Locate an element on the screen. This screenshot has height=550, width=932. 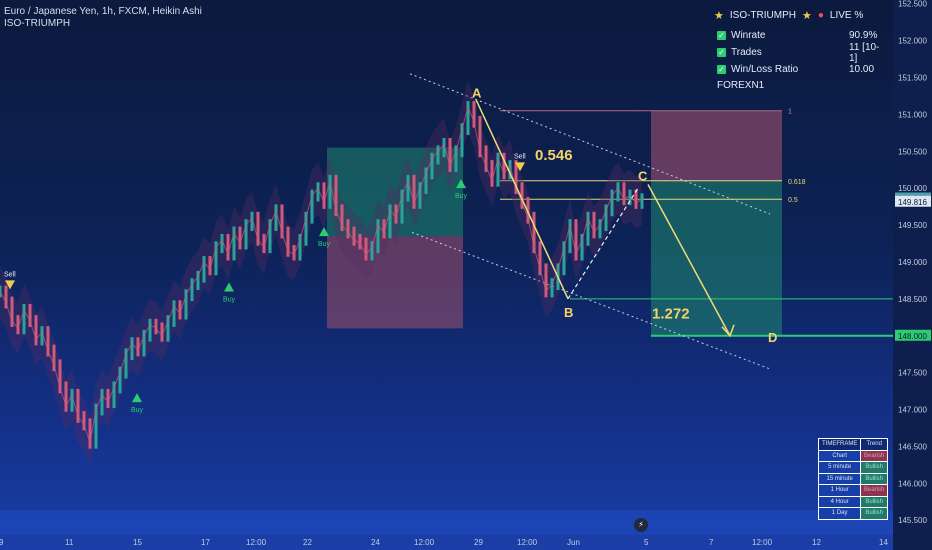
table-row: 1 Hour Bearish is located at coordinates (852, 490).